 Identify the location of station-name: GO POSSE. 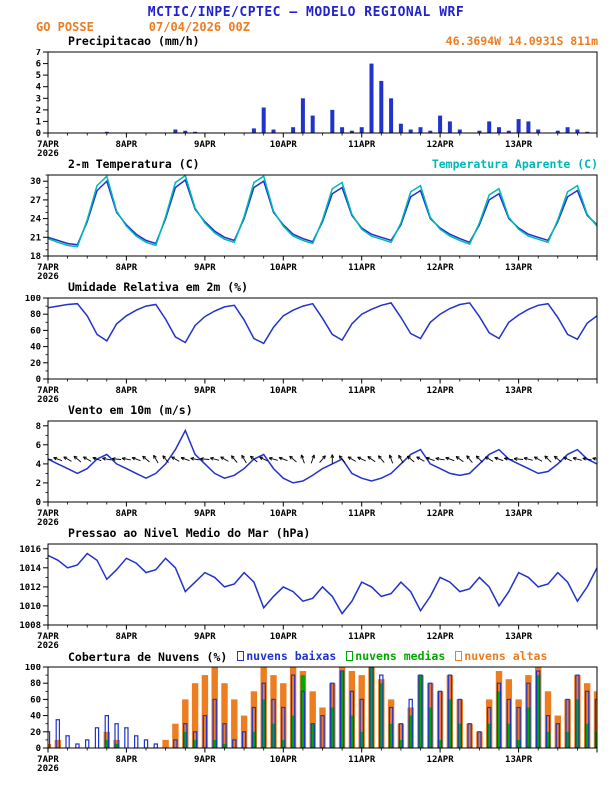
(65, 27).